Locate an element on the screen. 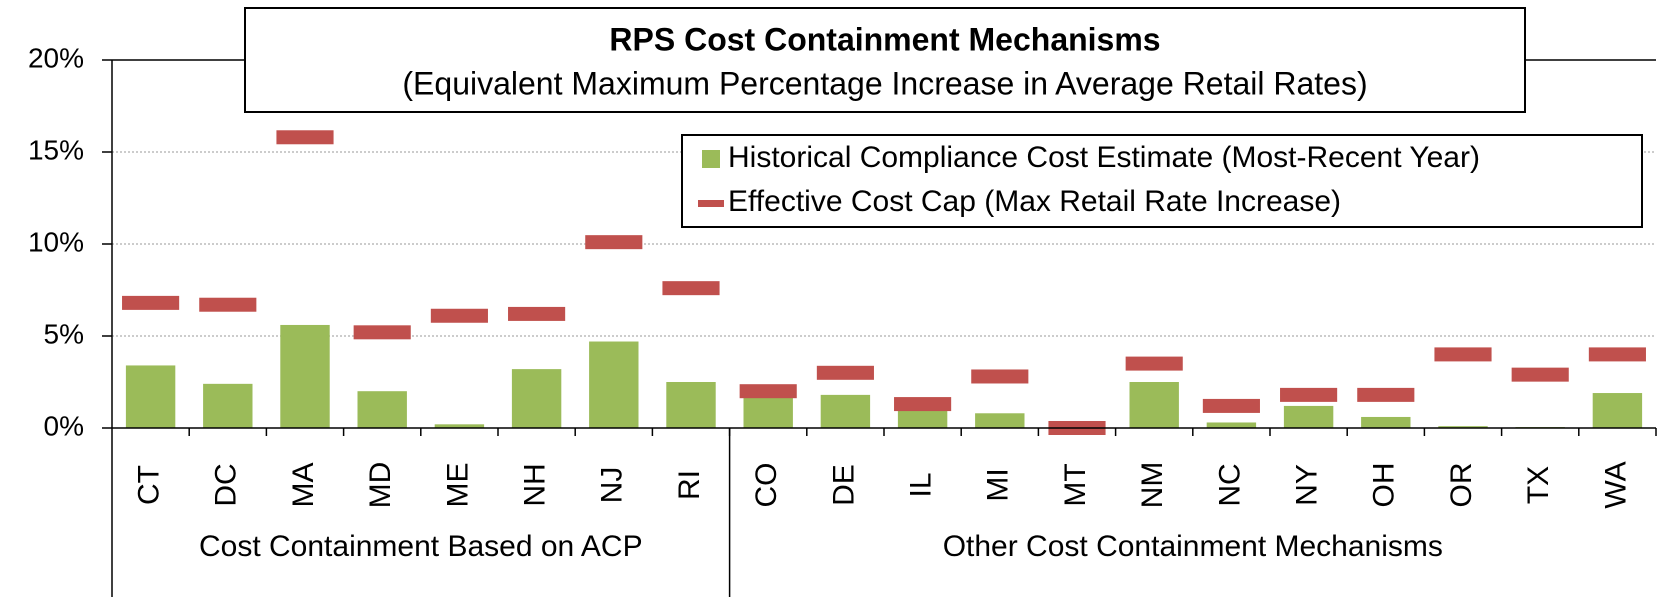 The width and height of the screenshot is (1658, 597). group-label: Other Cost Containment Mechanisms is located at coordinates (1193, 546).